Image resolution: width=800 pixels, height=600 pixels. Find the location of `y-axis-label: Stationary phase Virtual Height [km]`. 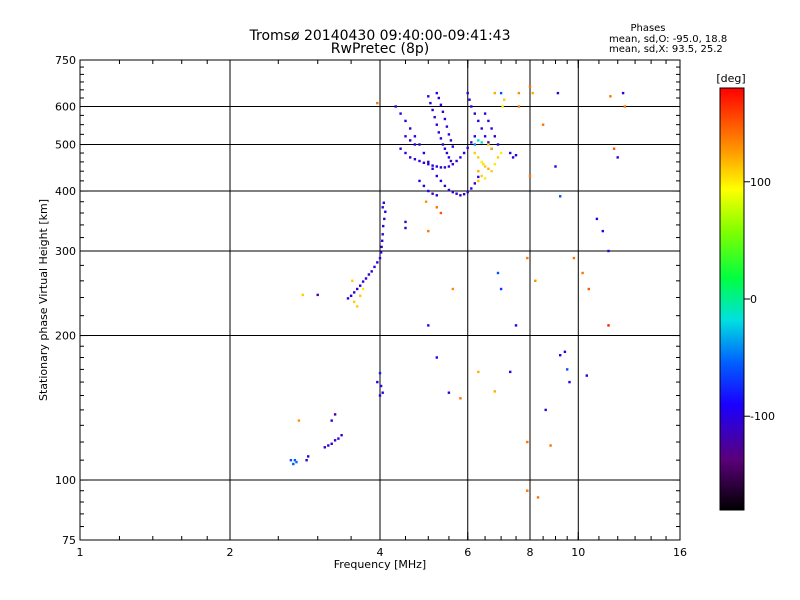

y-axis-label: Stationary phase Virtual Height [km] is located at coordinates (43, 300).